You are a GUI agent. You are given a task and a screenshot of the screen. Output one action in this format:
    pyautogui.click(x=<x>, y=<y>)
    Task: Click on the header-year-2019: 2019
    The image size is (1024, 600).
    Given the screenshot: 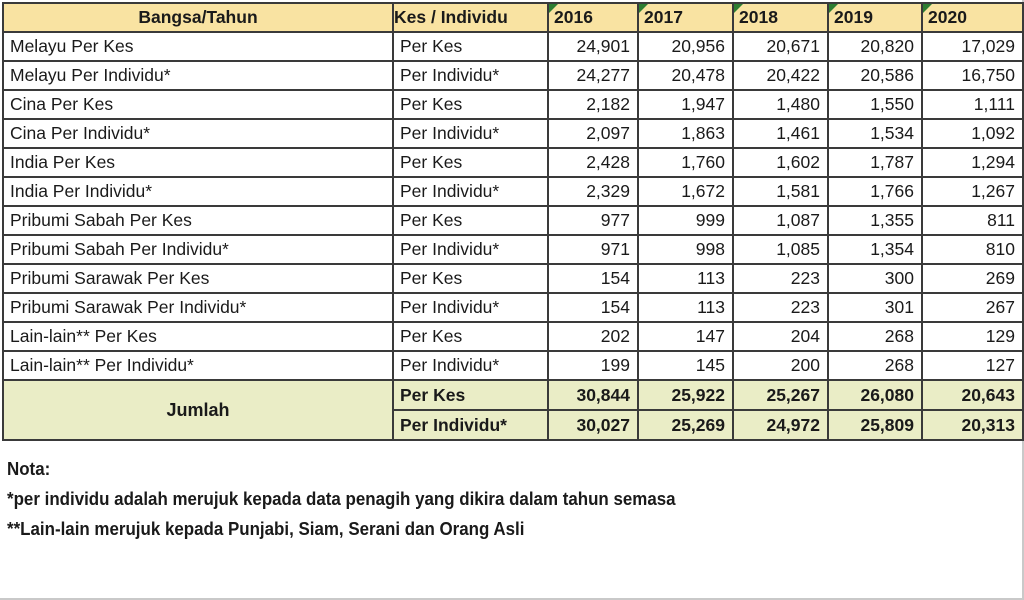 What is the action you would take?
    pyautogui.click(x=875, y=17)
    